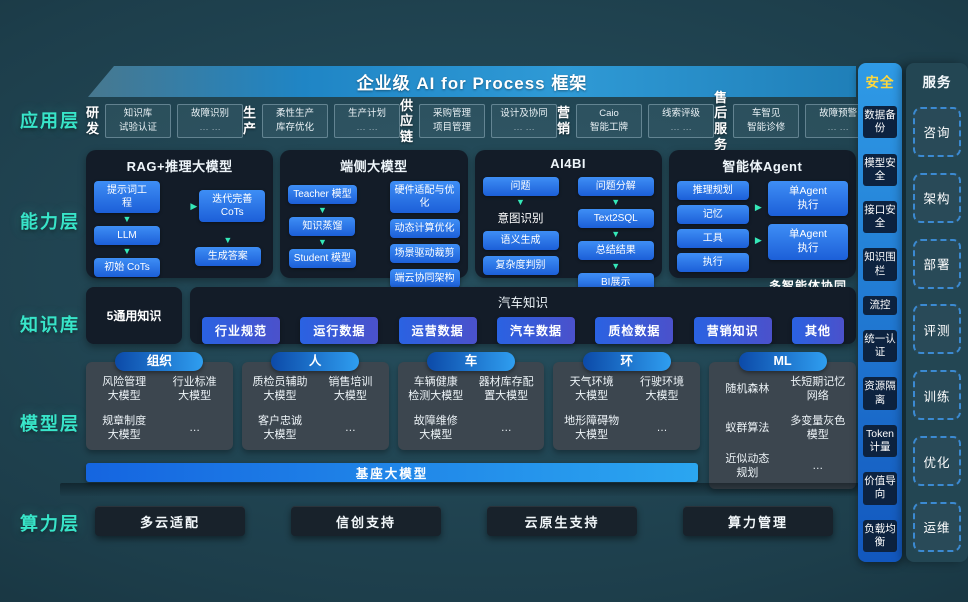  What do you see at coordinates (523, 330) in the screenshot?
I see `knowledge-pill-row: 行业规范 运行数据 运营数据 汽车数据 质检数据 营销知识 其他` at bounding box center [523, 330].